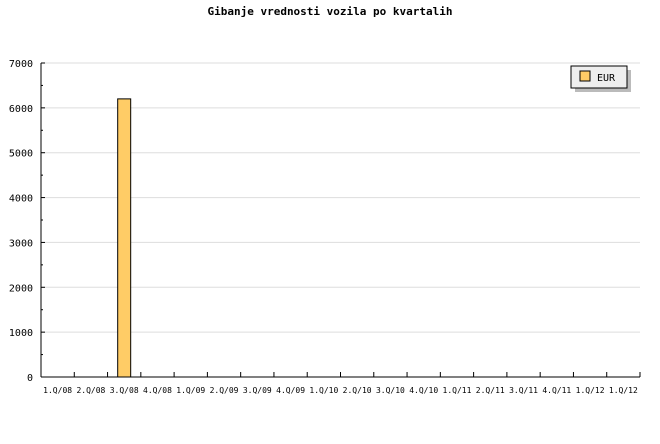 This screenshot has width=660, height=444. What do you see at coordinates (290, 390) in the screenshot?
I see `x-tick-label: 4.Q/09` at bounding box center [290, 390].